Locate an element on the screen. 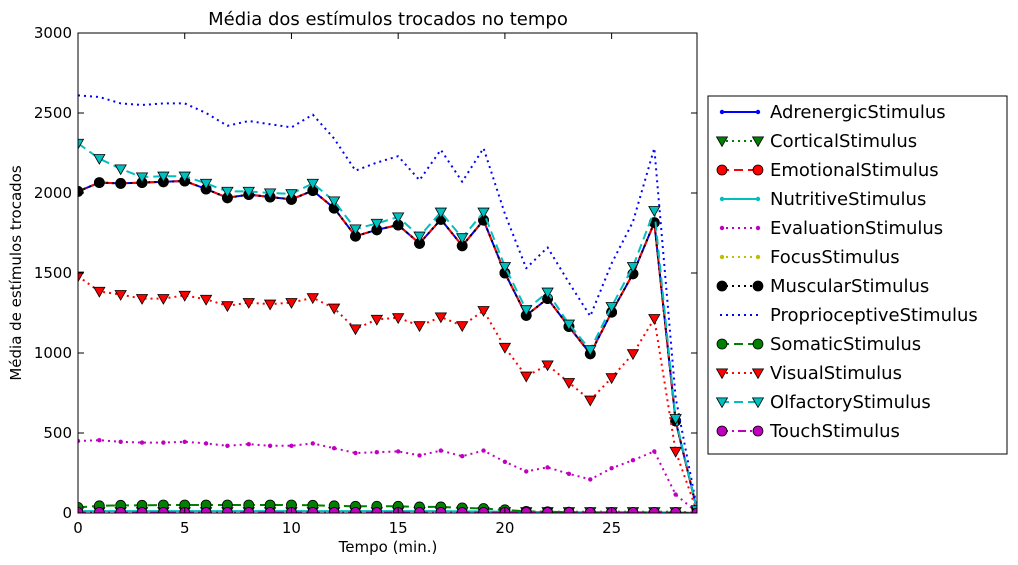 This screenshot has height=565, width=1018. legend-item-visualstimulus: VisualStimulus is located at coordinates (808, 373).